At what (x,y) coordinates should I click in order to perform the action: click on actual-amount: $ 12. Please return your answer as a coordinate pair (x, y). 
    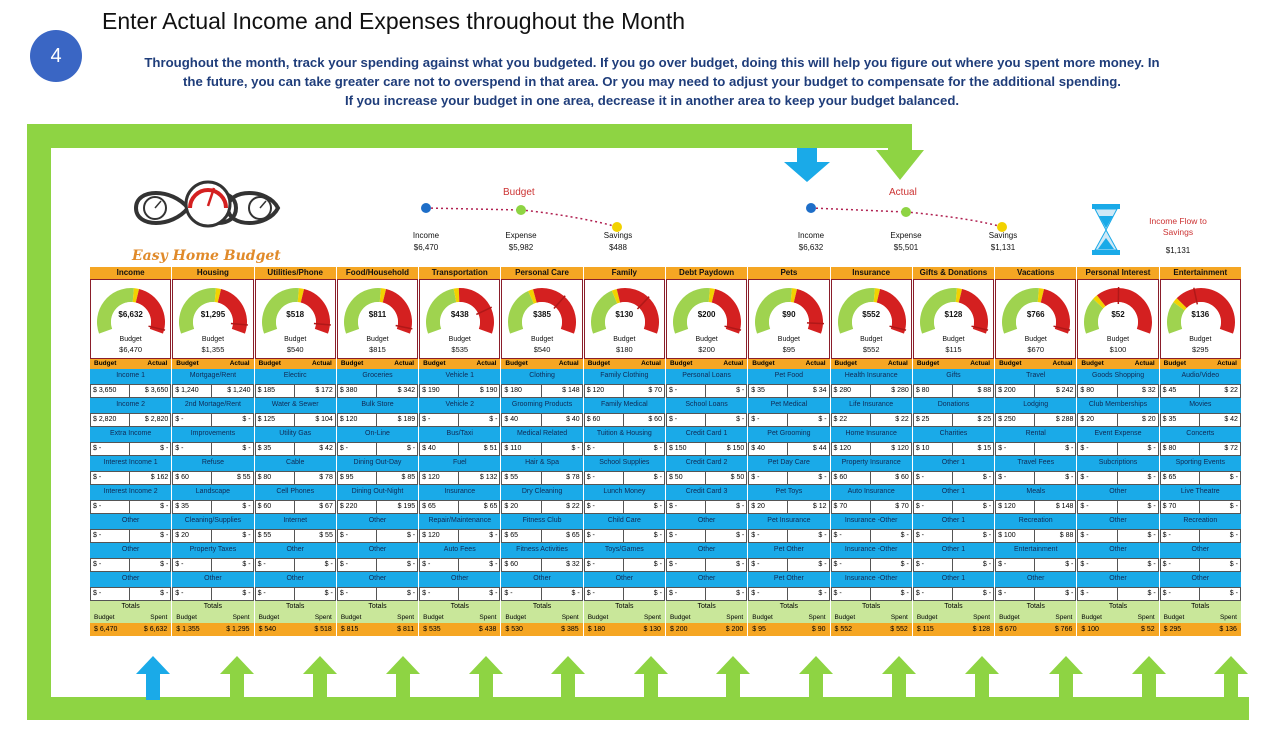
    Looking at the image, I should click on (807, 506).